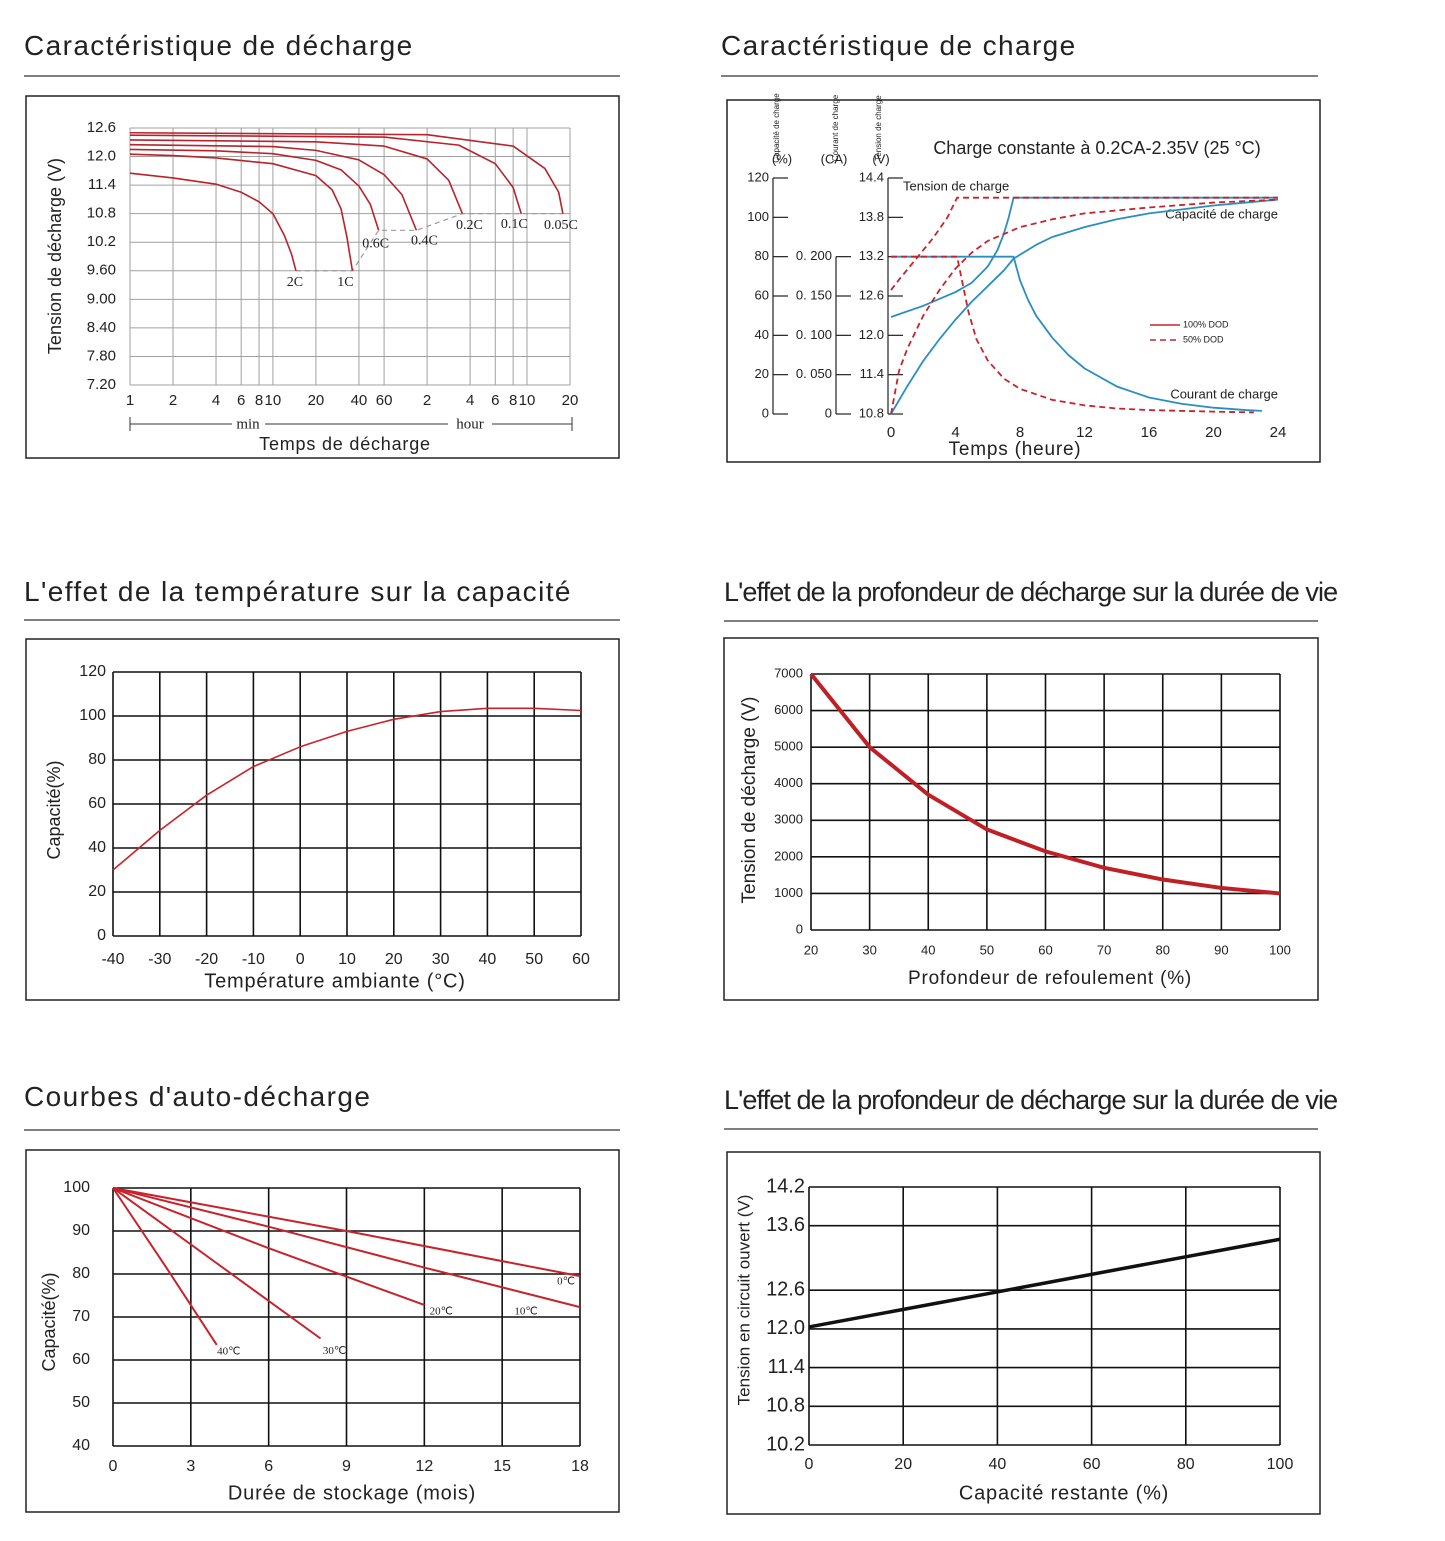 This screenshot has height=1541, width=1445. I want to click on x-tick-label: 18, so click(580, 1466).